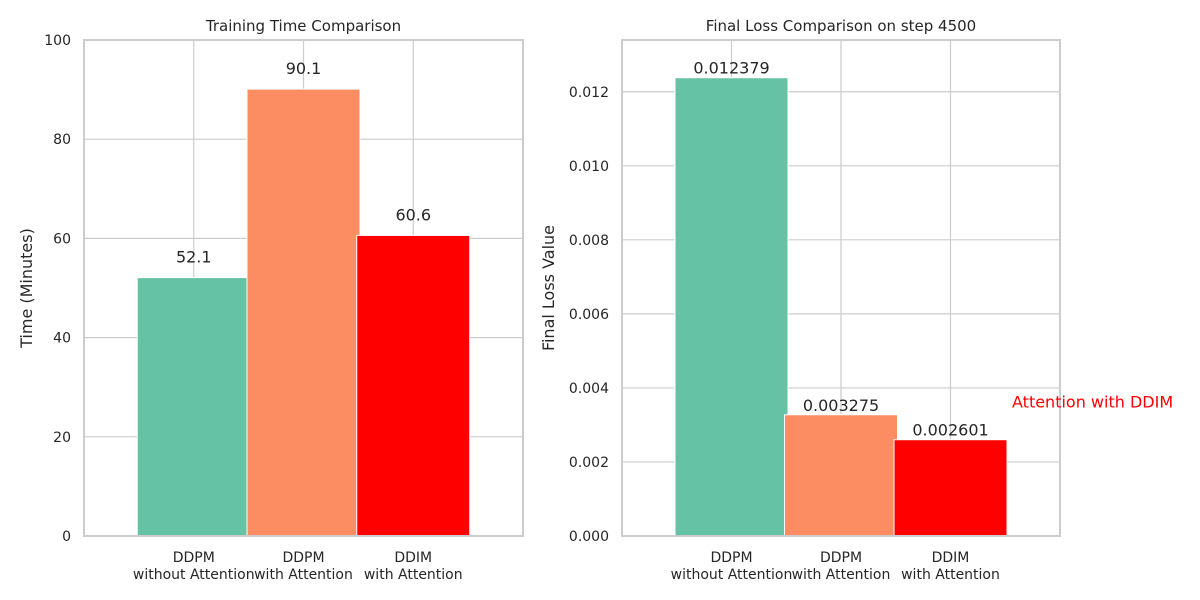 The width and height of the screenshot is (1200, 600). Describe the element at coordinates (841, 26) in the screenshot. I see `loss-chart-title: Final Loss Comparison on step 4500` at that location.